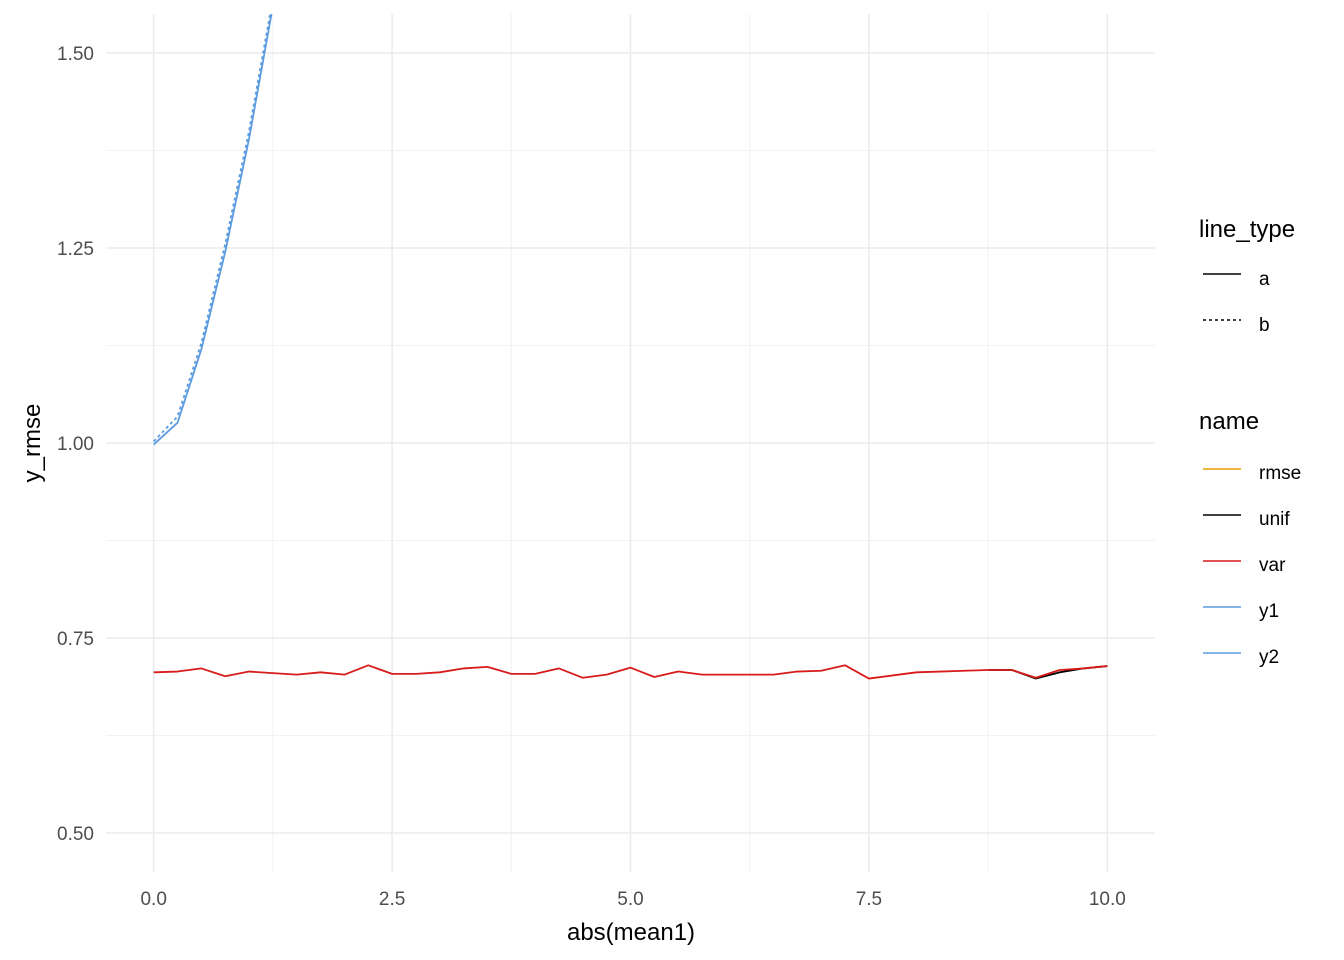 This screenshot has width=1344, height=960. I want to click on legend-label-b: b, so click(1264, 325).